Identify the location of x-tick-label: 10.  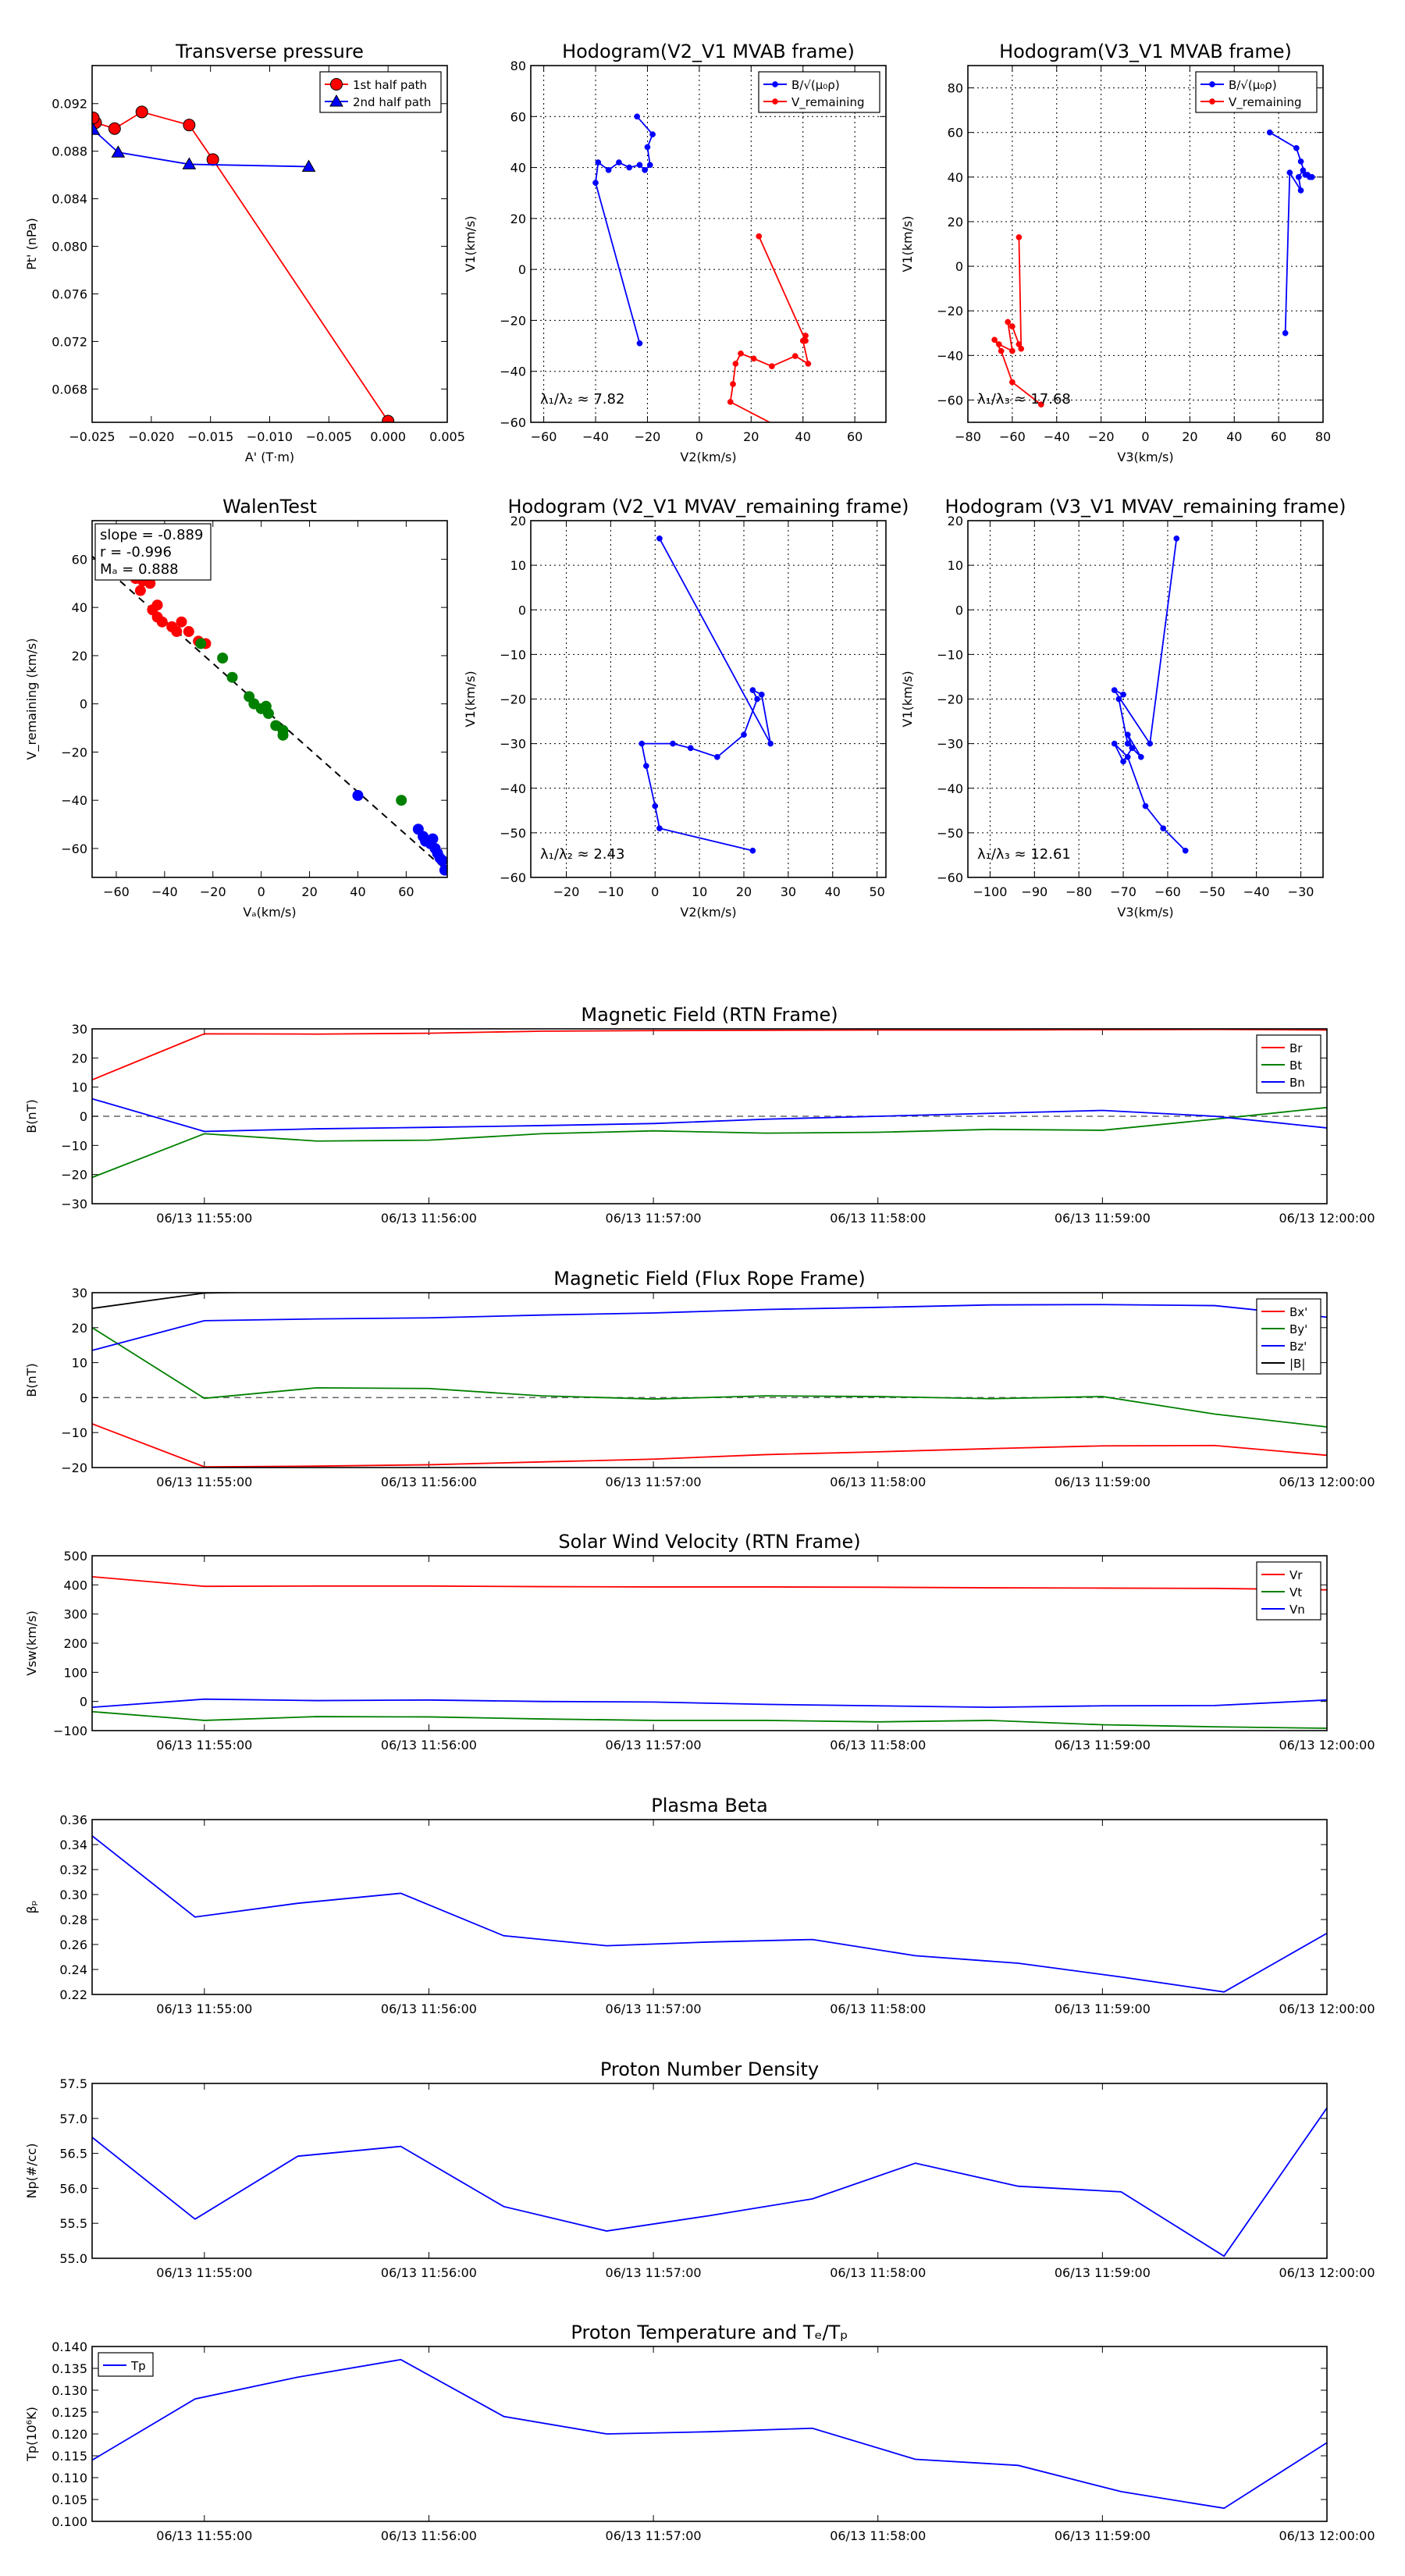
(699, 891).